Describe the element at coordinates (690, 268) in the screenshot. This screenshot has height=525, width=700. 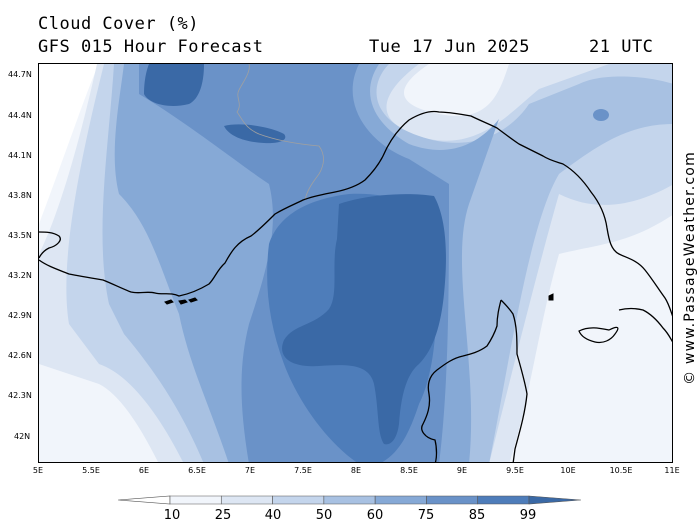
I see `watermark-text: © www.PassageWeather.com` at that location.